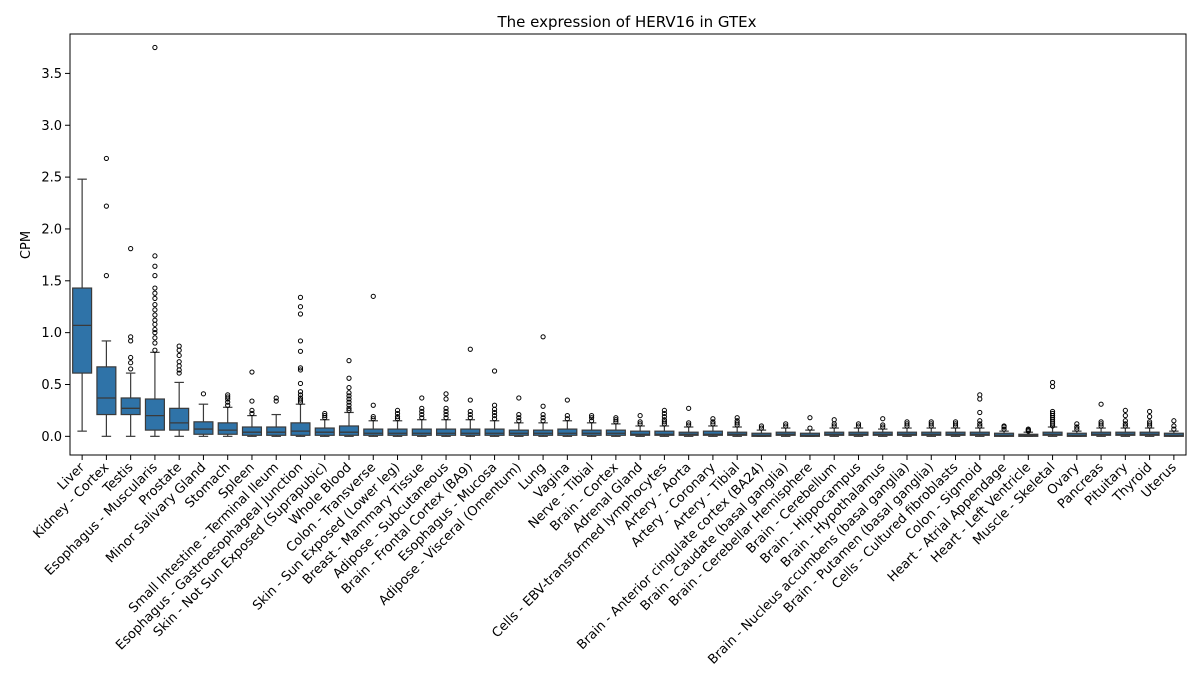  Describe the element at coordinates (626, 22) in the screenshot. I see `chart-title: The expression of HERV16 in GTEx` at that location.